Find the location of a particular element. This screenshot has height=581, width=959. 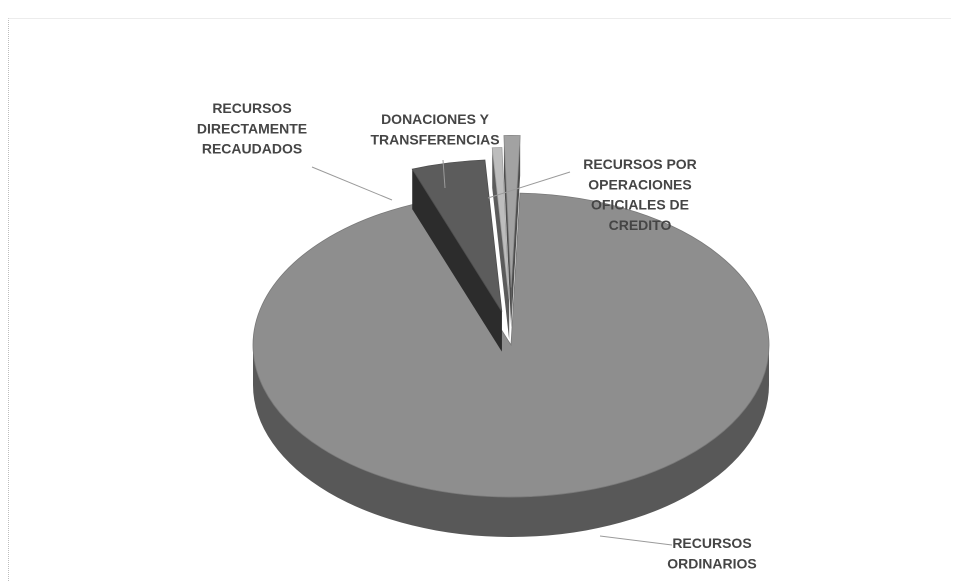

slice-label-1-line-1: DIRECTAMENTE is located at coordinates (252, 128).